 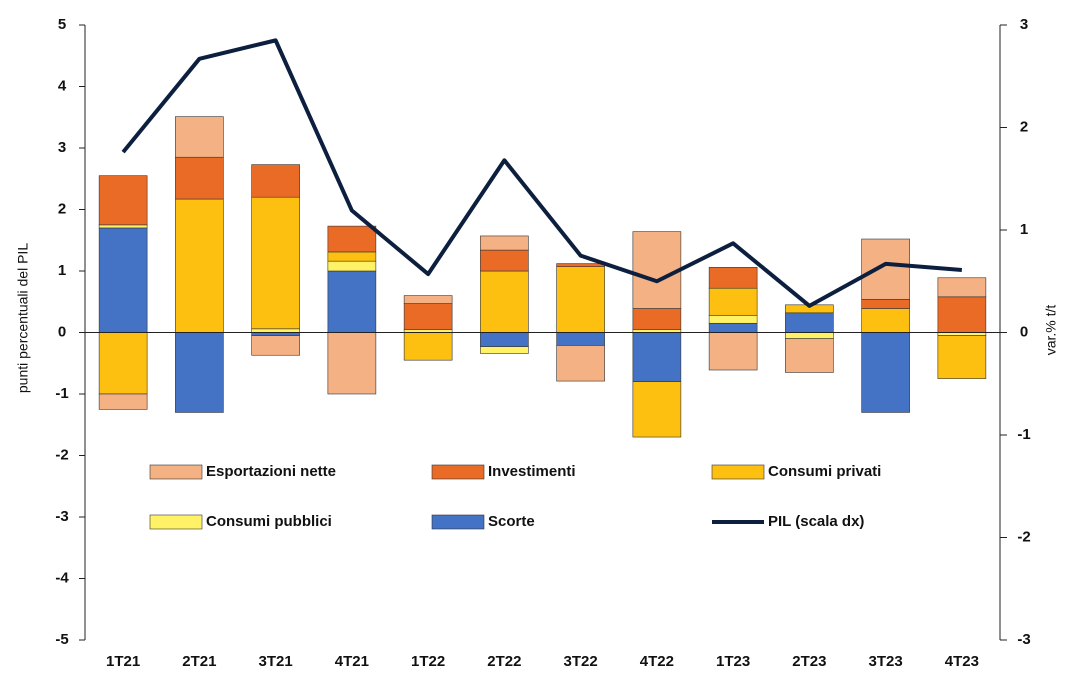 I want to click on y2-tick-label: 3, so click(x=1024, y=24).